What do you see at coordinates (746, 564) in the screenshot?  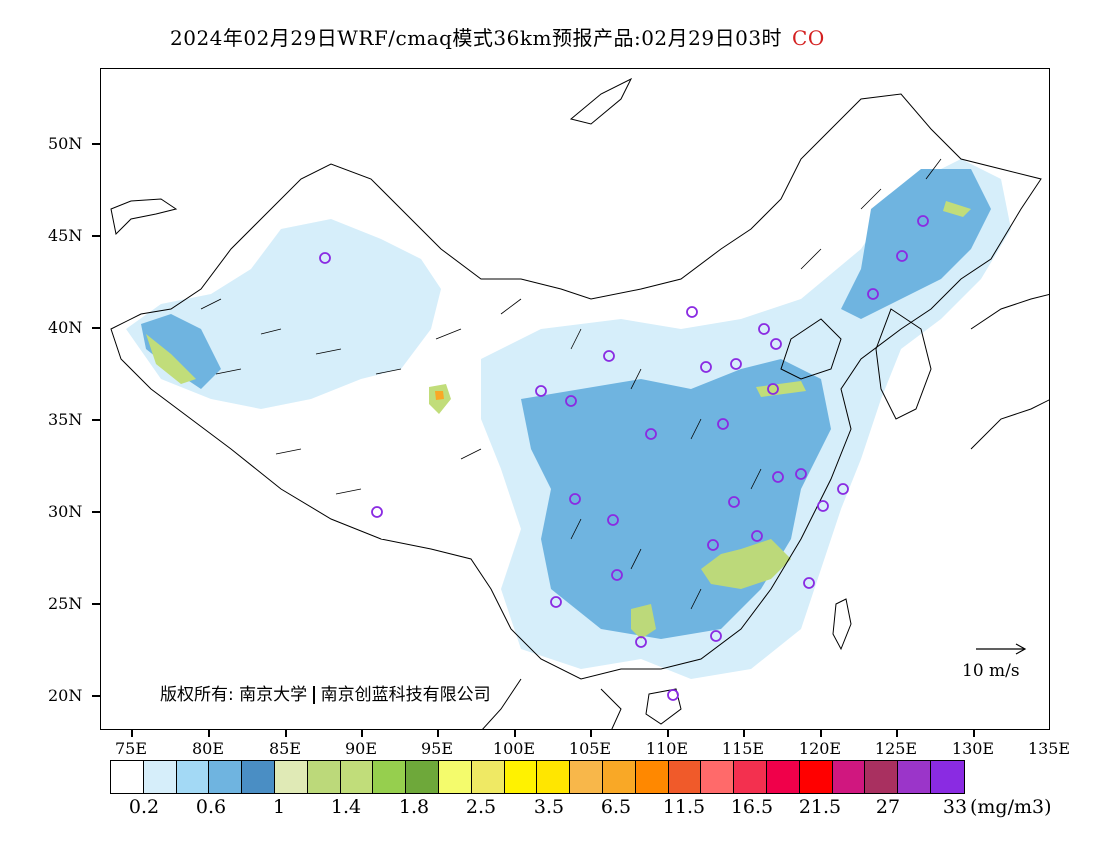 I see `co-high-patch-sichuan` at bounding box center [746, 564].